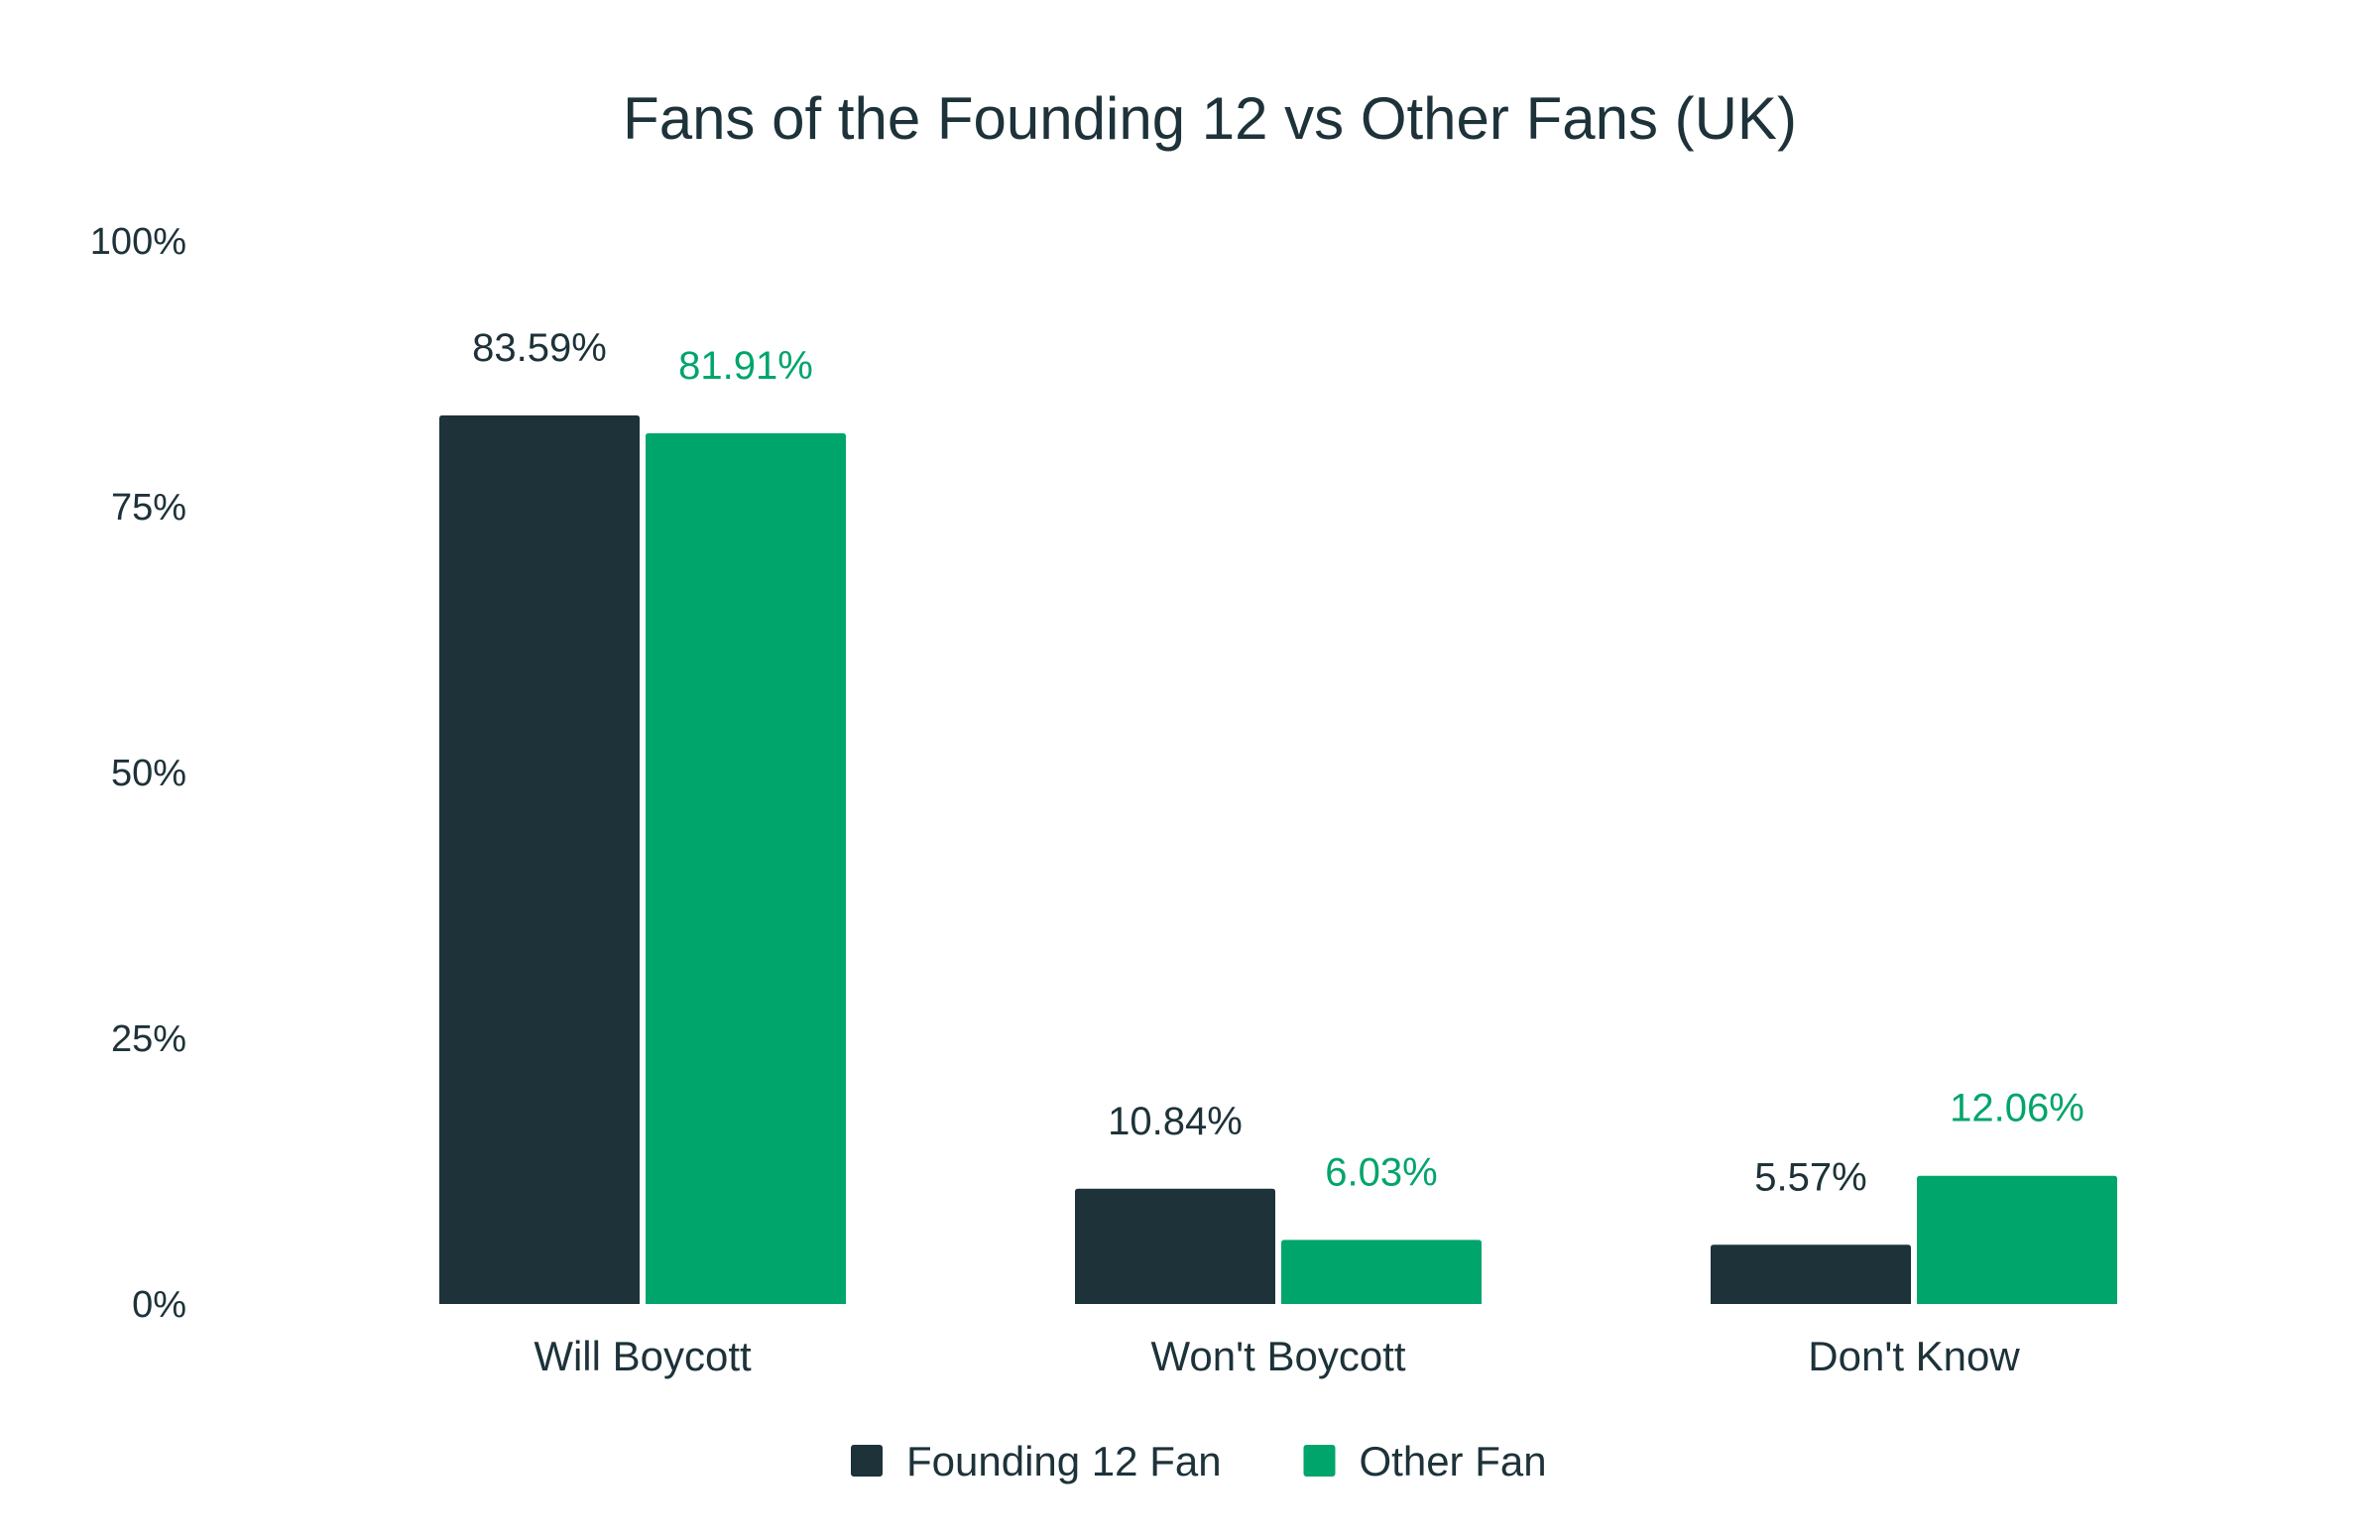 The height and width of the screenshot is (1540, 2380). I want to click on data-label: 5.57%, so click(1810, 1177).